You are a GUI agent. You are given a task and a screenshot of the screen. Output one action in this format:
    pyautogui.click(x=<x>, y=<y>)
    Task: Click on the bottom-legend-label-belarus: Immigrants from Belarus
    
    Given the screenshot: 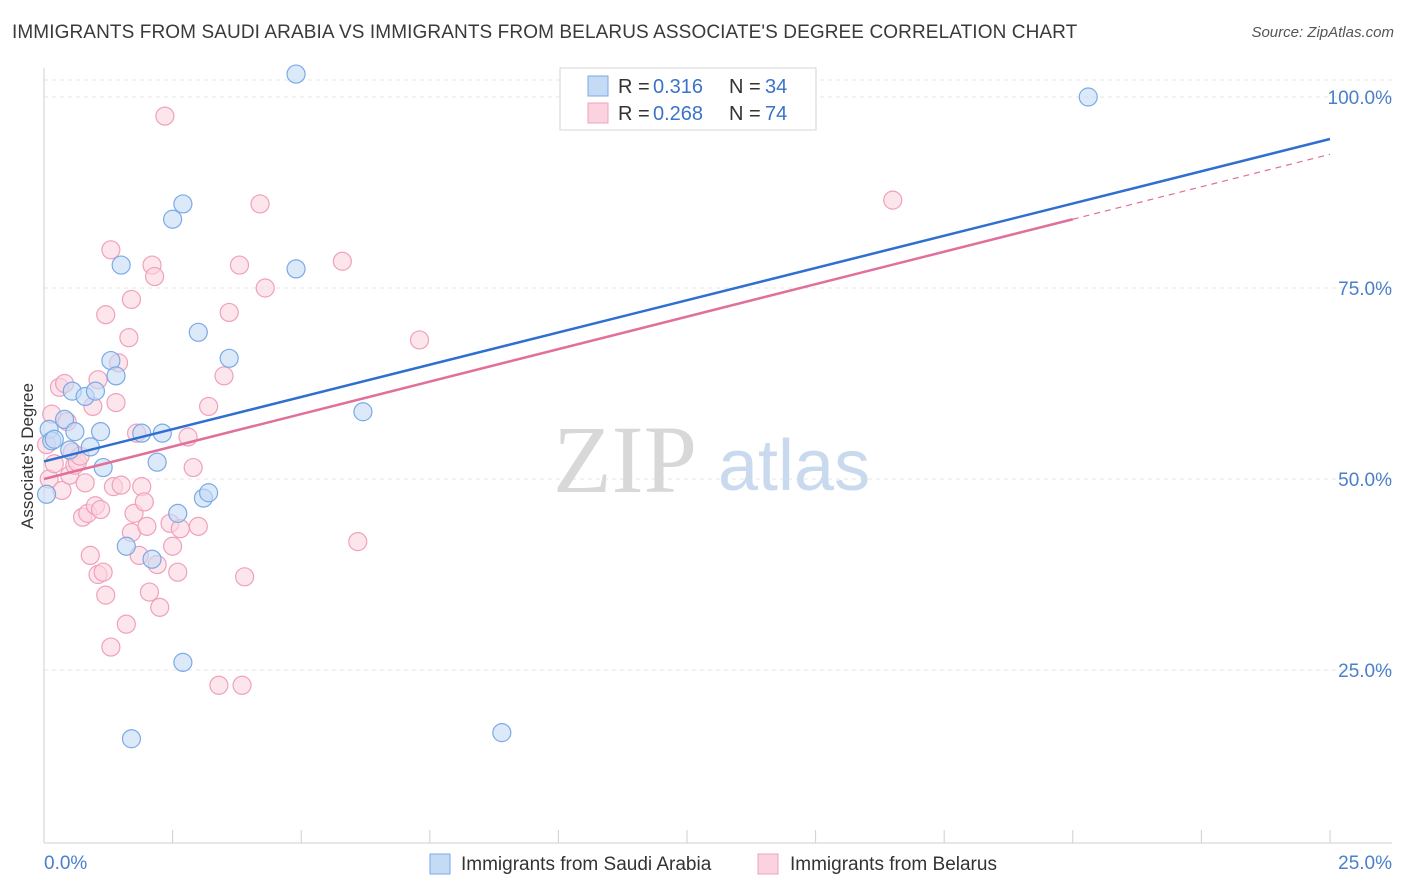 What is the action you would take?
    pyautogui.click(x=893, y=864)
    